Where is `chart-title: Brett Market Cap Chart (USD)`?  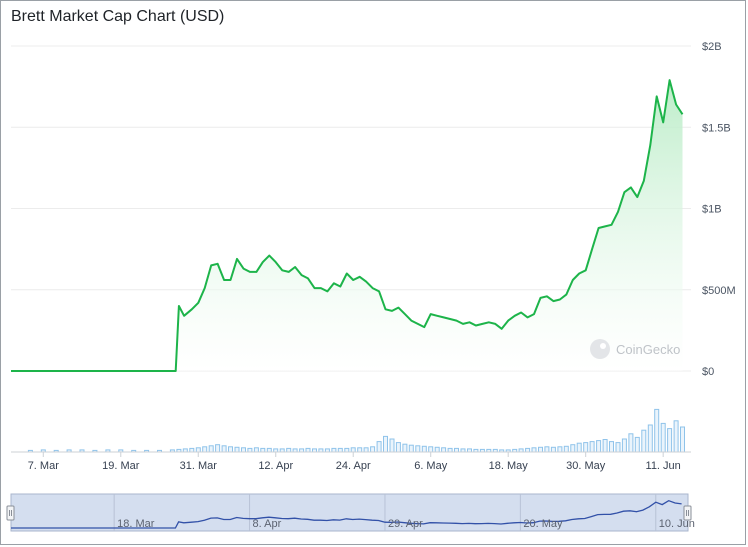
chart-title: Brett Market Cap Chart (USD) is located at coordinates (118, 16).